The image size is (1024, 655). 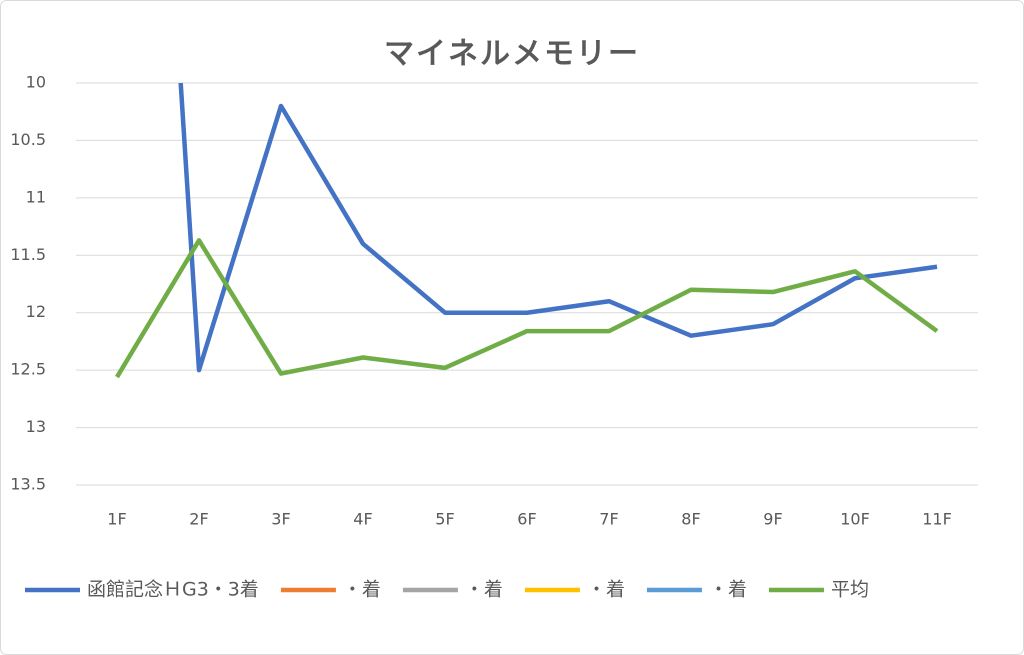 I want to click on x-tick-label: 3F, so click(x=280, y=519).